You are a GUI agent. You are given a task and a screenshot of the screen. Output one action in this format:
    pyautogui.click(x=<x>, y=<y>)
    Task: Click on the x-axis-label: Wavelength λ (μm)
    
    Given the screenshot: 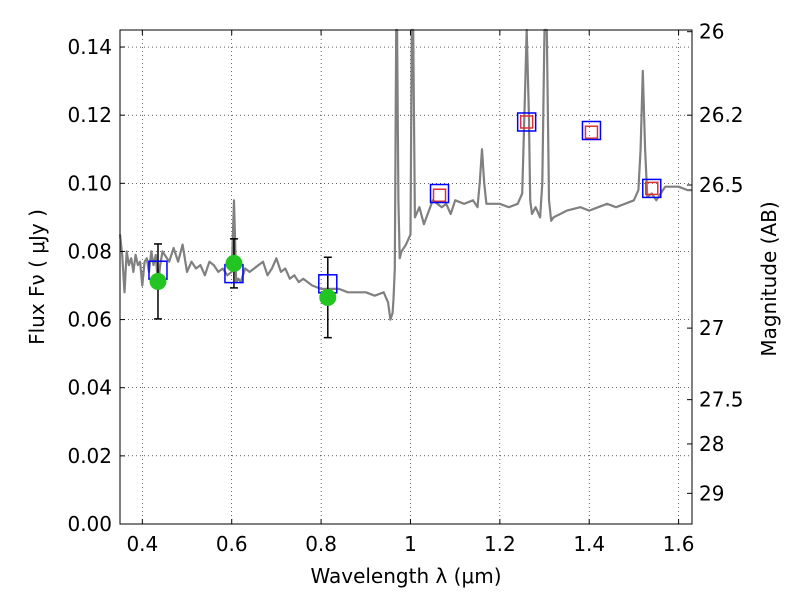 What is the action you would take?
    pyautogui.click(x=405, y=576)
    